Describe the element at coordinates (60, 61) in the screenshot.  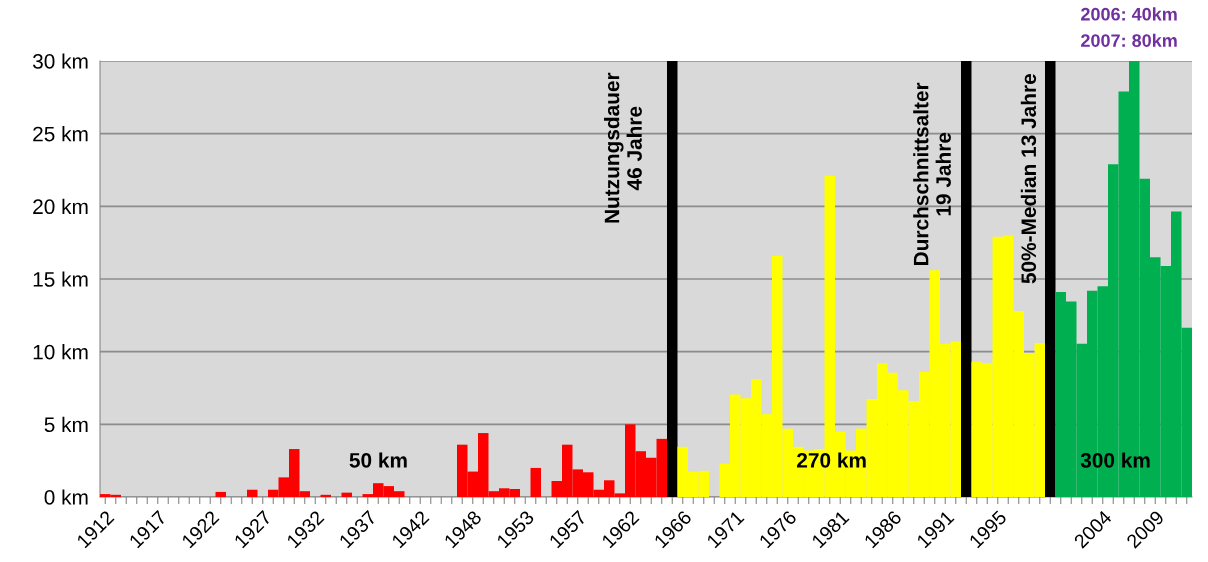
I see `y-tick-label: 30 km` at that location.